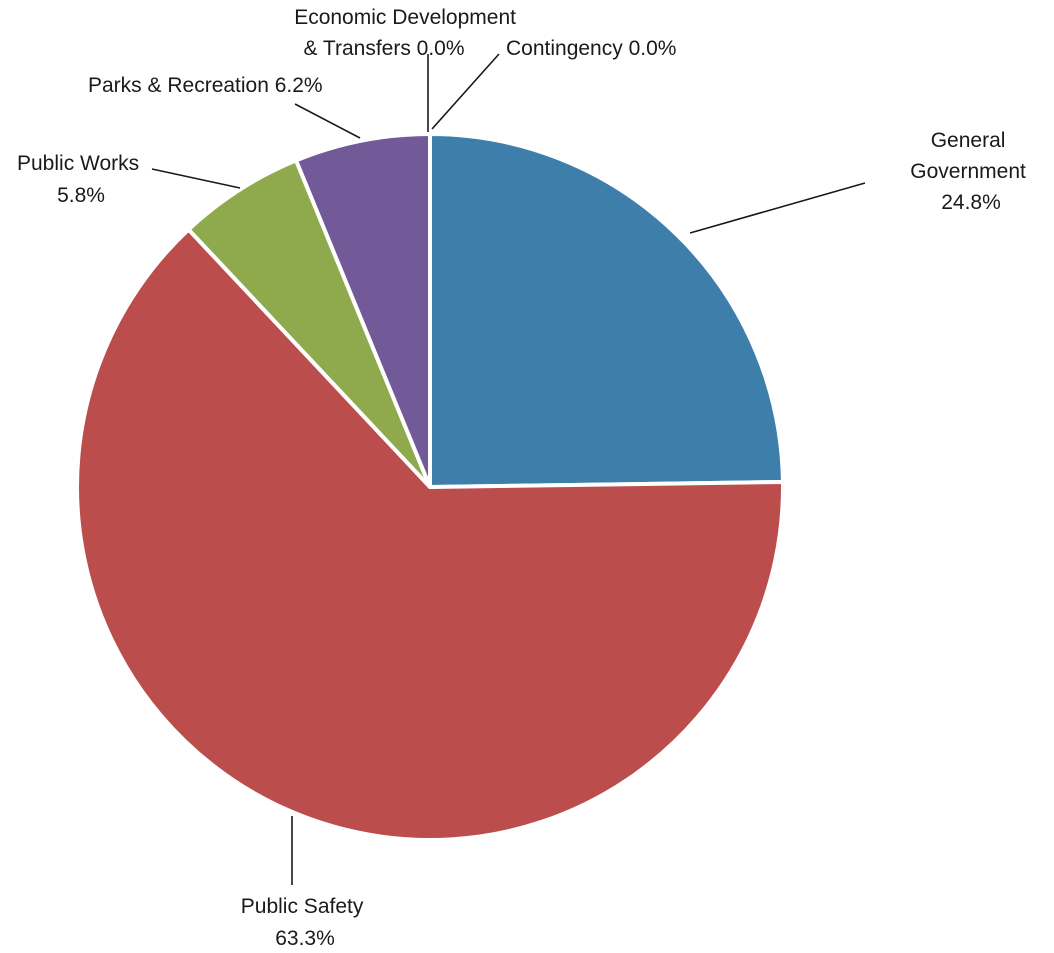 The height and width of the screenshot is (953, 1054). I want to click on data-label-general-government-line: Government, so click(968, 171).